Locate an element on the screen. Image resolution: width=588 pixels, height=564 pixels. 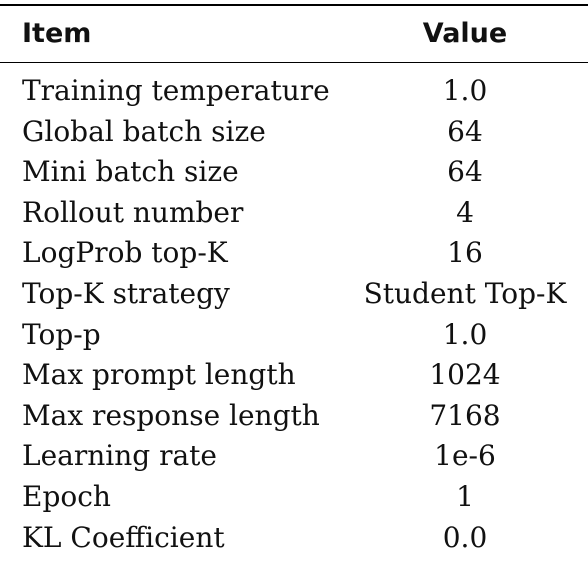
item-cell: Epoch is located at coordinates (66, 496).